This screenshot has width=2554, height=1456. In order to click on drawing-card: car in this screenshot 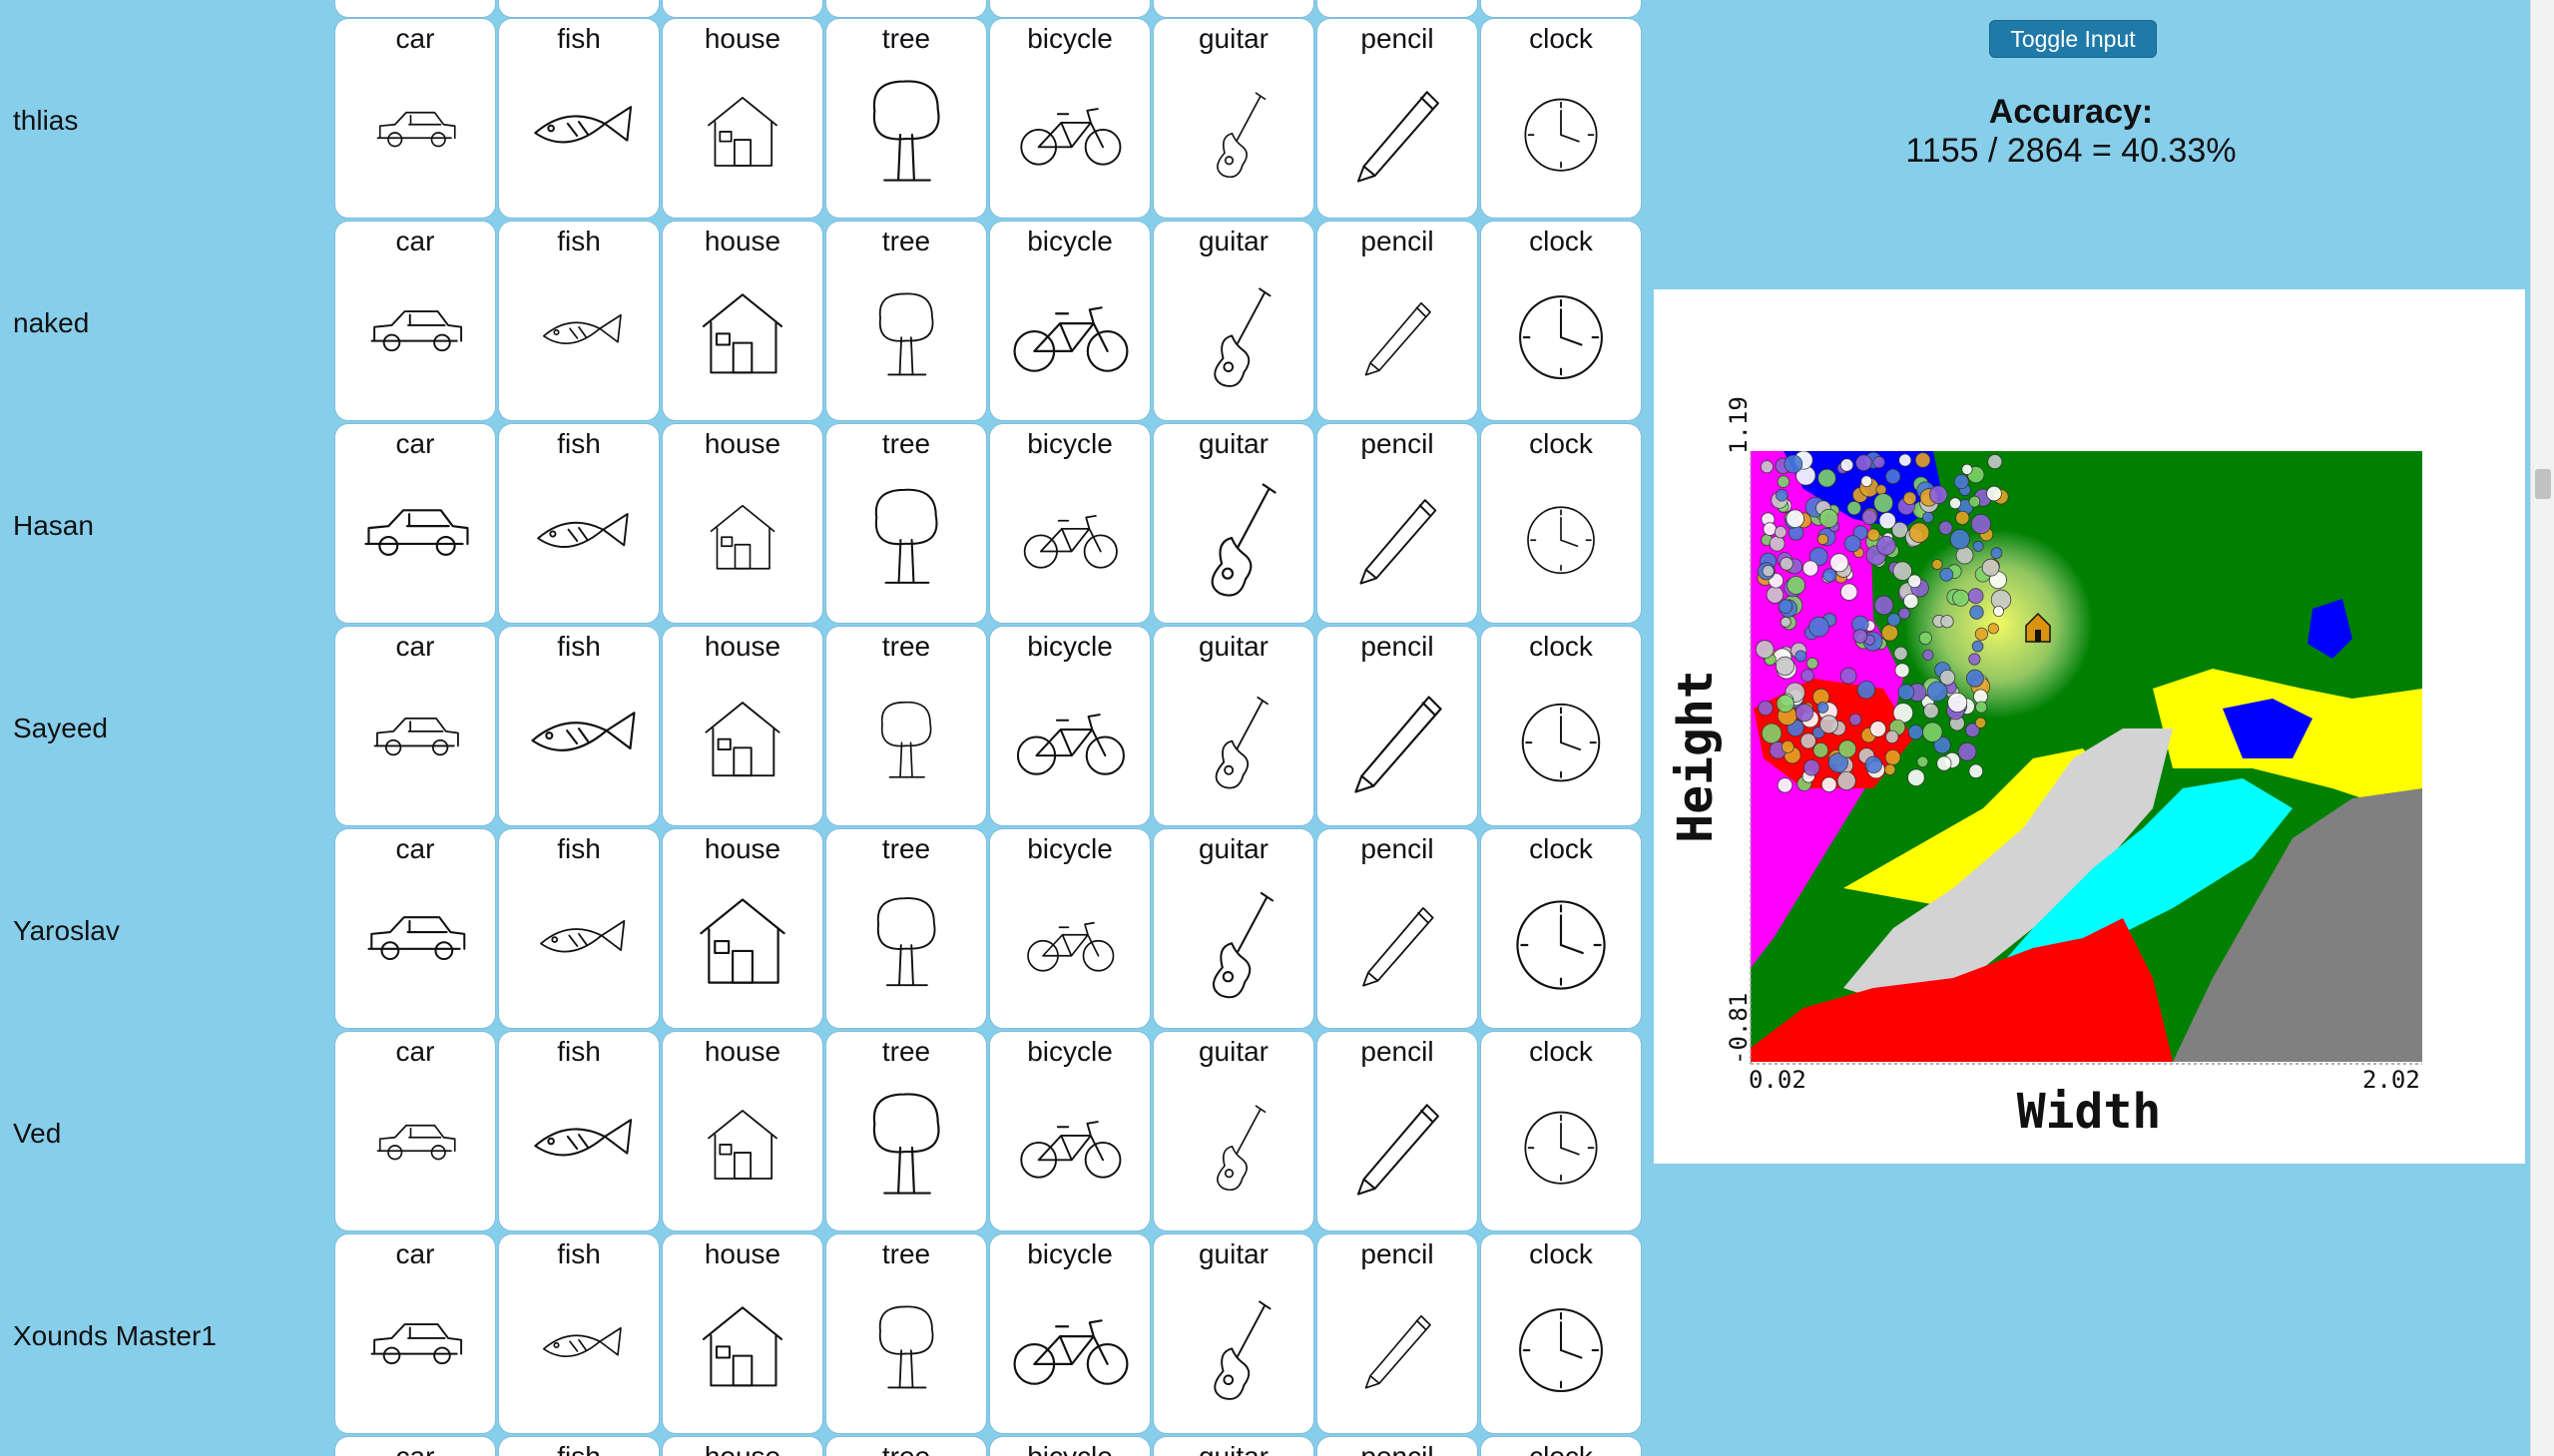, I will do `click(415, 1446)`.